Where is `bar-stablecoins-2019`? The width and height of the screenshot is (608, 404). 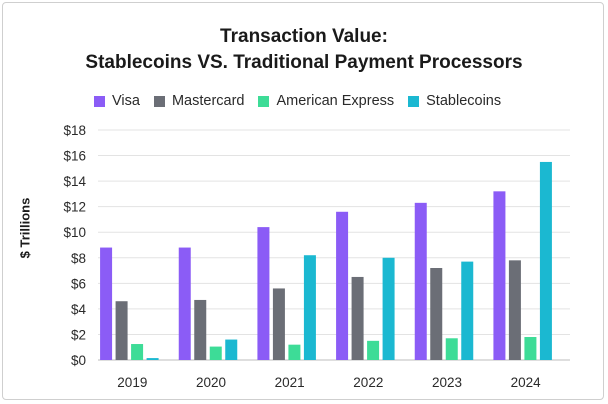 bar-stablecoins-2019 is located at coordinates (152, 359).